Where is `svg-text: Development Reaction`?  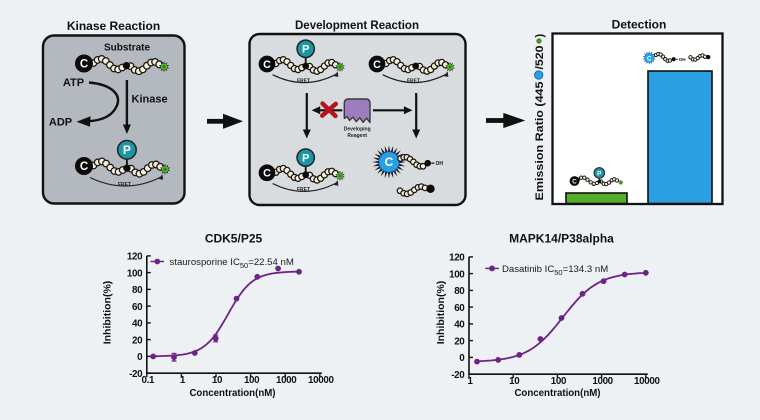
svg-text: Development Reaction is located at coordinates (357, 26).